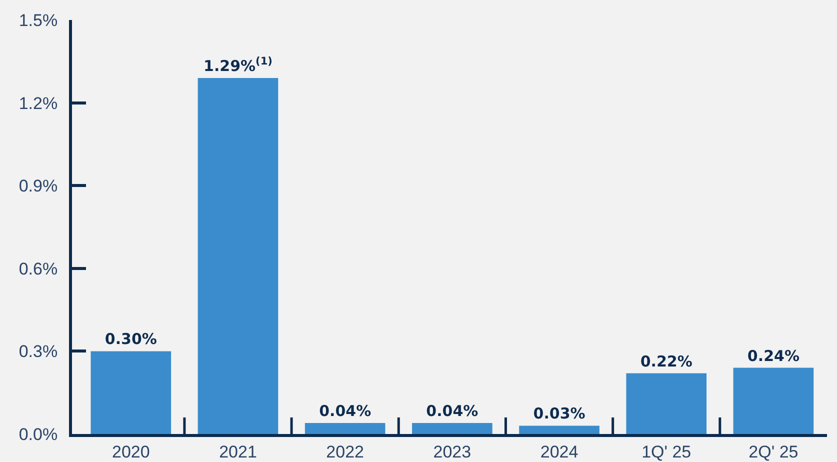  Describe the element at coordinates (38, 434) in the screenshot. I see `y-tick-label: 0.0%` at that location.